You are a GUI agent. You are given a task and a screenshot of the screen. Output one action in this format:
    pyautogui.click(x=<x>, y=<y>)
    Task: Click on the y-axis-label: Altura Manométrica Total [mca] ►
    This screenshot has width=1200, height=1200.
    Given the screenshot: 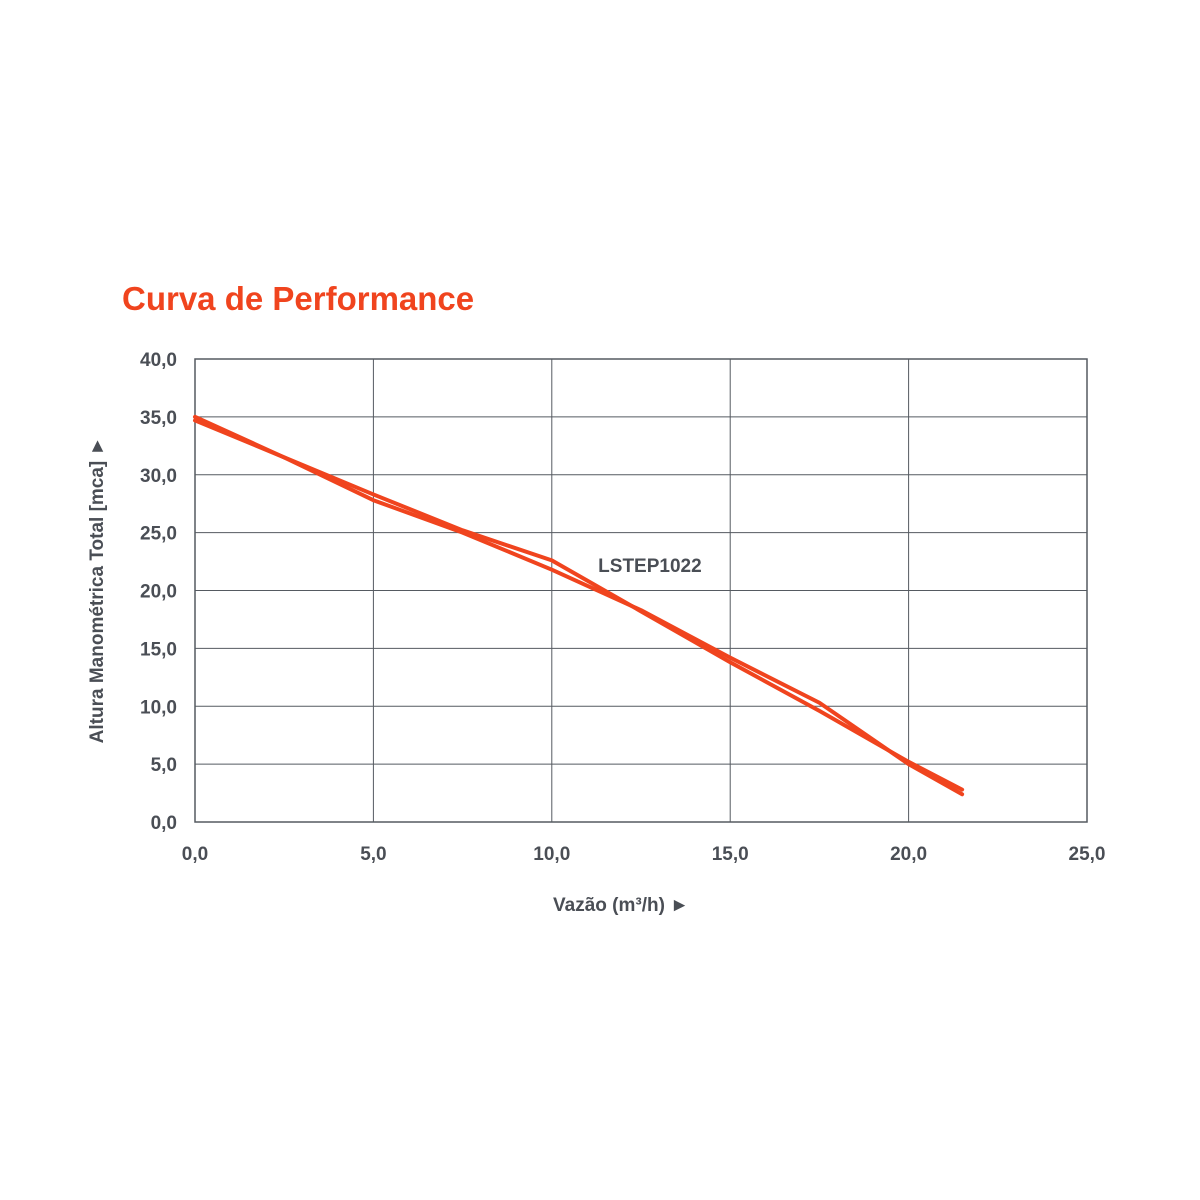 What is the action you would take?
    pyautogui.click(x=97, y=590)
    